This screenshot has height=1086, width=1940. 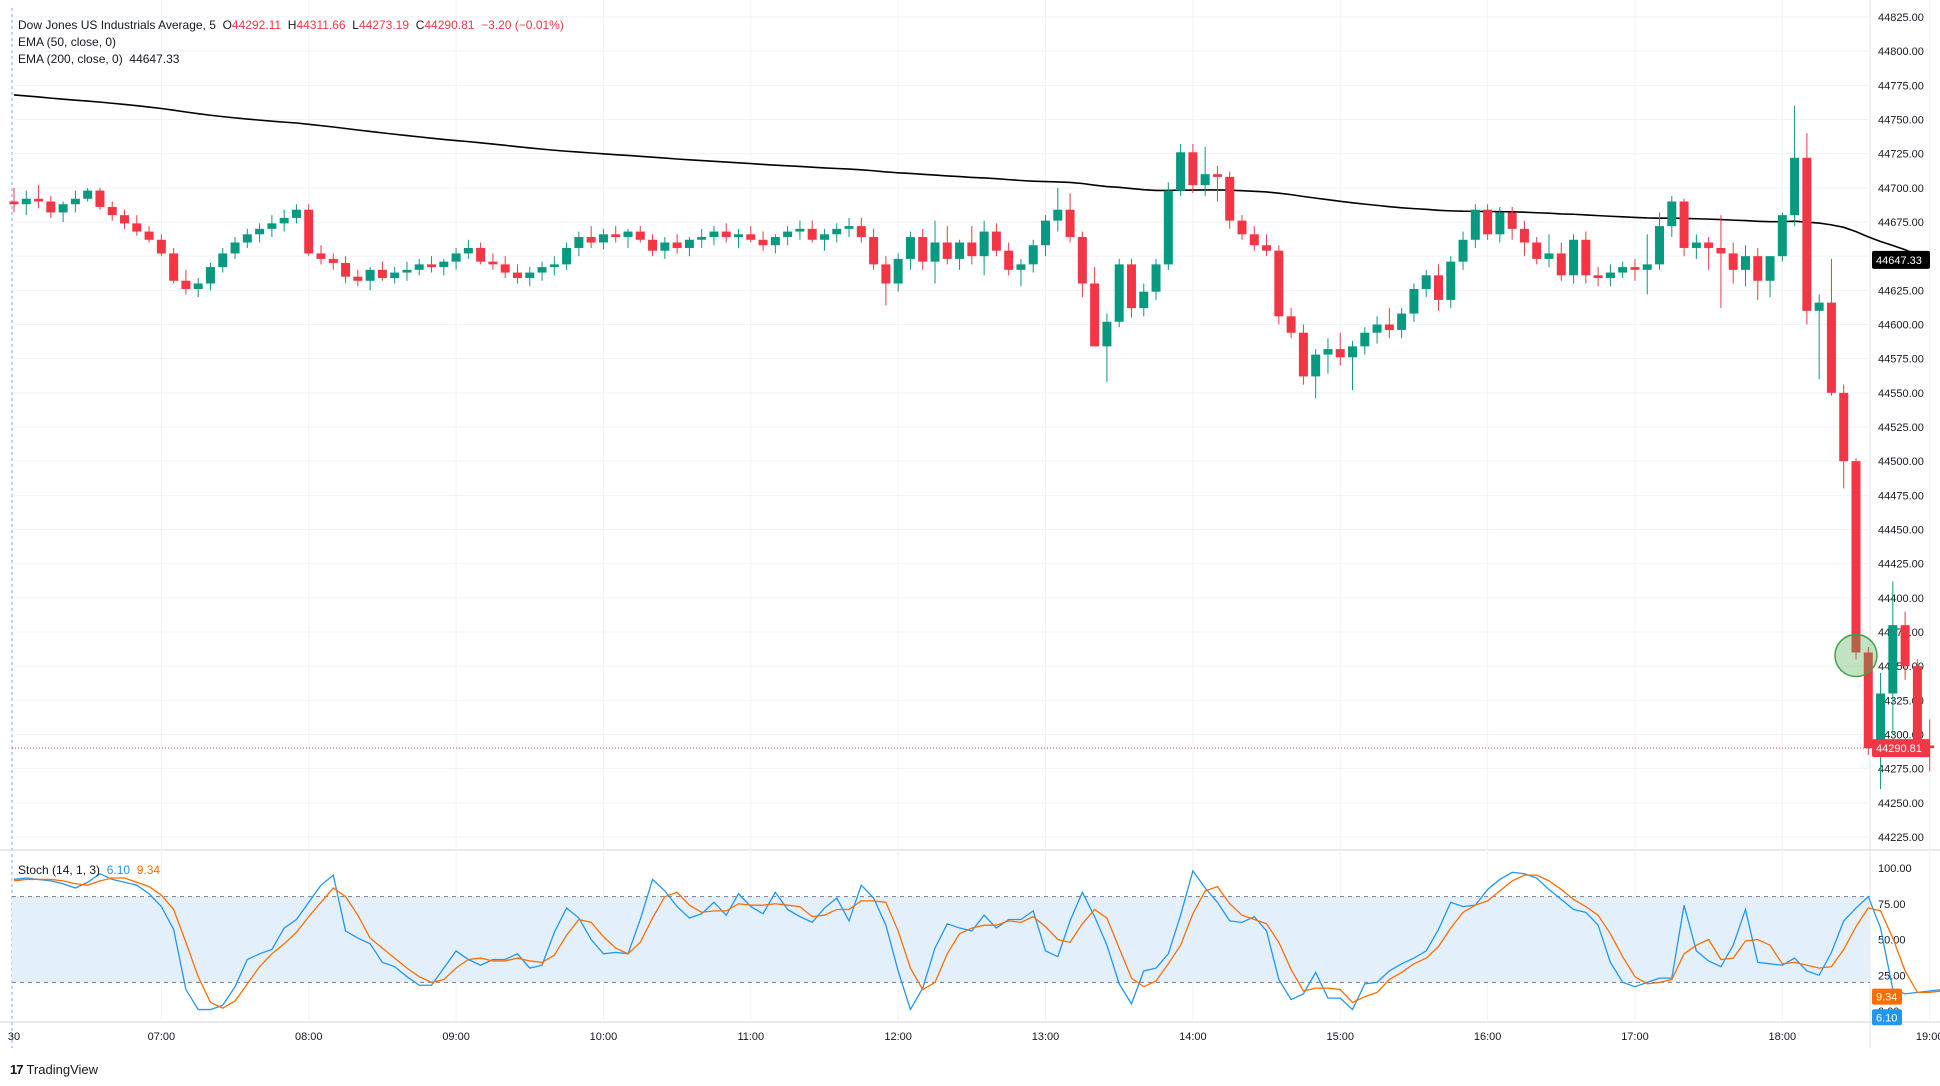 What do you see at coordinates (54, 1069) in the screenshot?
I see `tradingview-brand: 17 TradingView` at bounding box center [54, 1069].